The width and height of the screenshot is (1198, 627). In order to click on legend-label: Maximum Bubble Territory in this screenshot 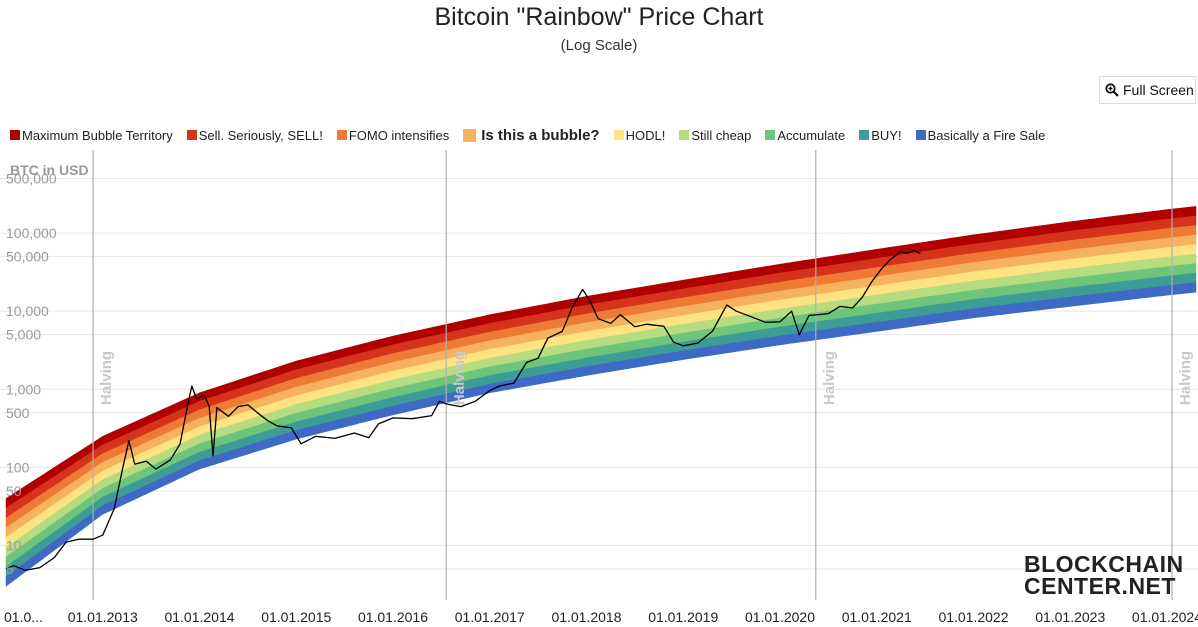, I will do `click(97, 135)`.